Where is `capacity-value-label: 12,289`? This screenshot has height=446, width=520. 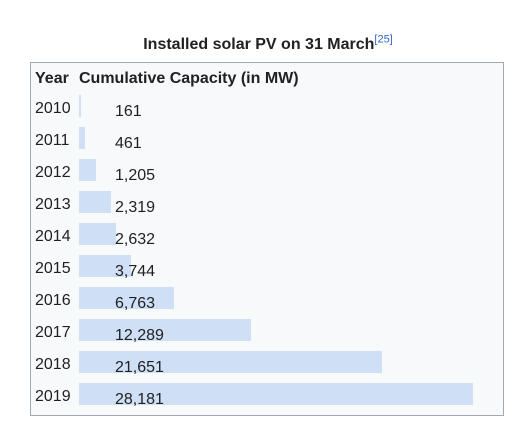 capacity-value-label: 12,289 is located at coordinates (139, 335).